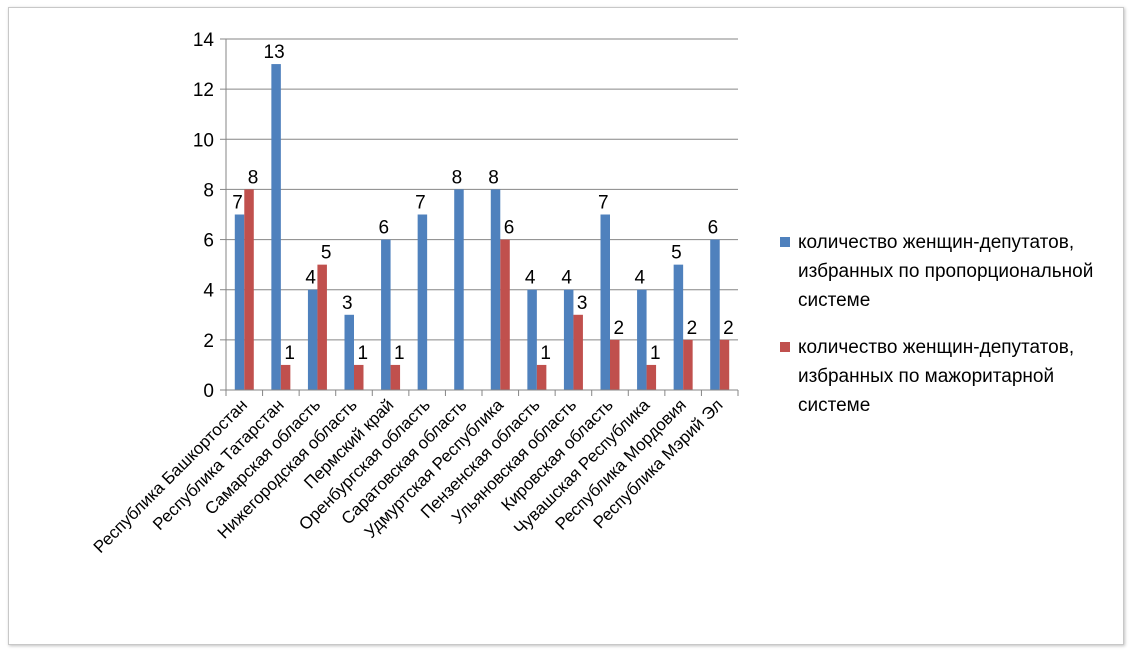  What do you see at coordinates (204, 40) in the screenshot?
I see `y-tick-label: 14` at bounding box center [204, 40].